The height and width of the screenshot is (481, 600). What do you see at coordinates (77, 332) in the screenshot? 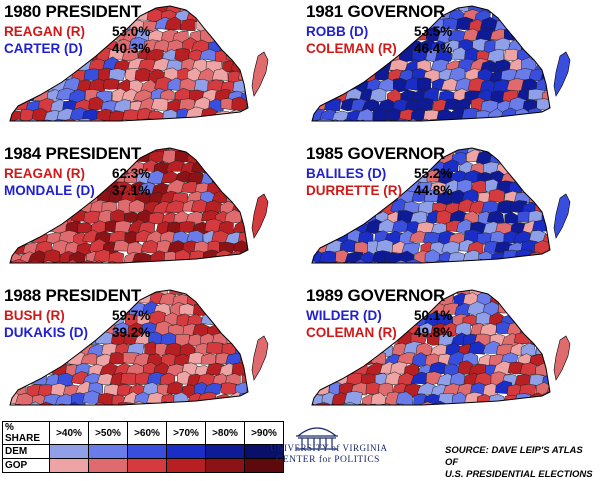
I see `candidate-row: DUKAKIS (D) 39.2%` at bounding box center [77, 332].